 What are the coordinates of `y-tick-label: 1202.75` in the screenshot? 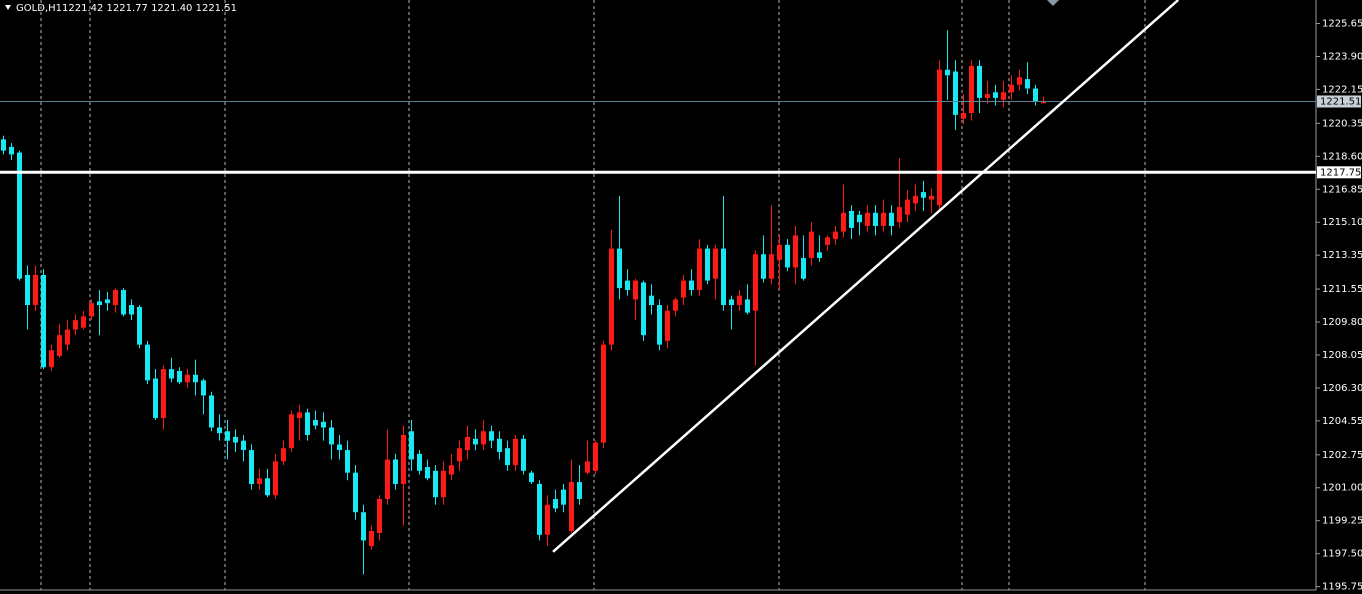 It's located at (1342, 455).